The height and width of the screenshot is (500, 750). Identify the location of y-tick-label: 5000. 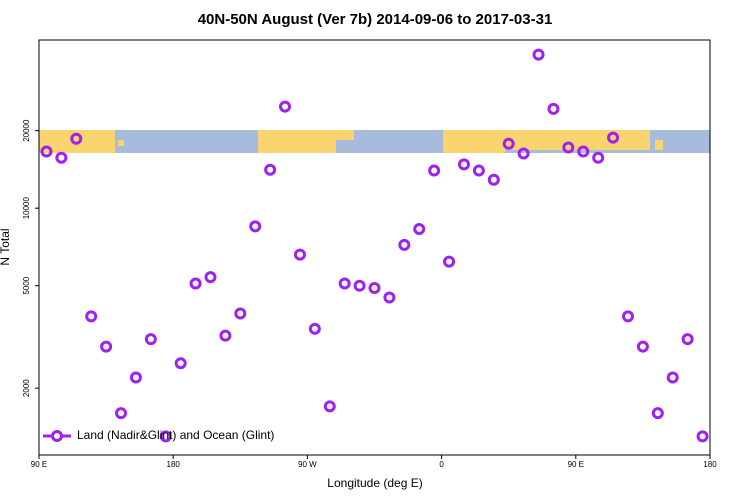
(26, 285).